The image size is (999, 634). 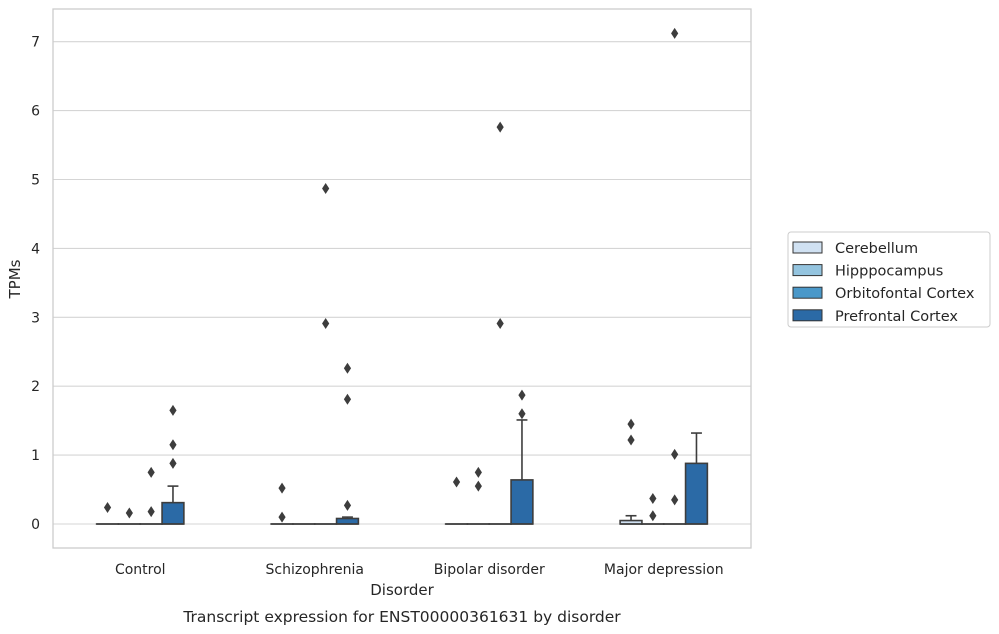 I want to click on x-axis-label: Disorder, so click(x=402, y=590).